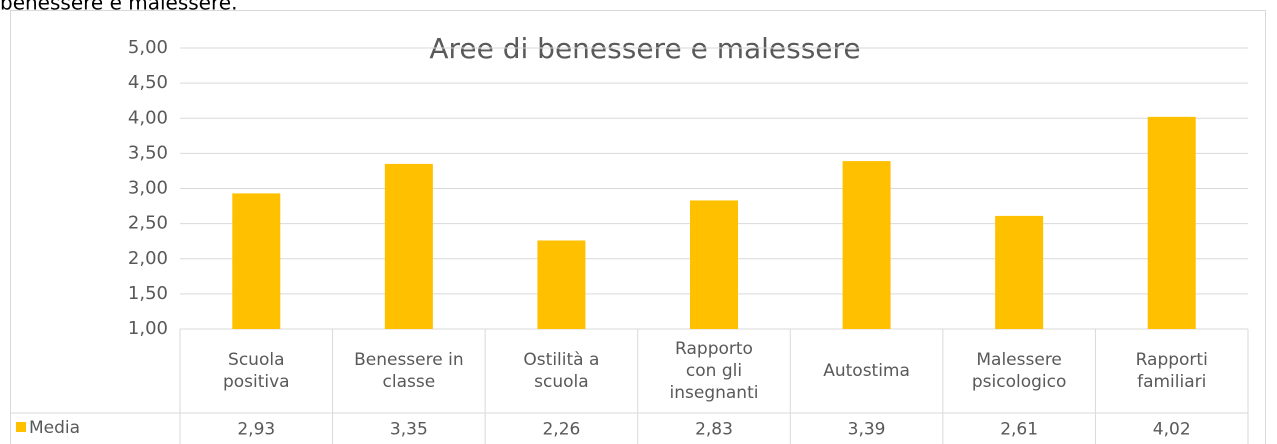 This screenshot has width=1277, height=444. What do you see at coordinates (148, 293) in the screenshot?
I see `y-tick-label: 1,50` at bounding box center [148, 293].